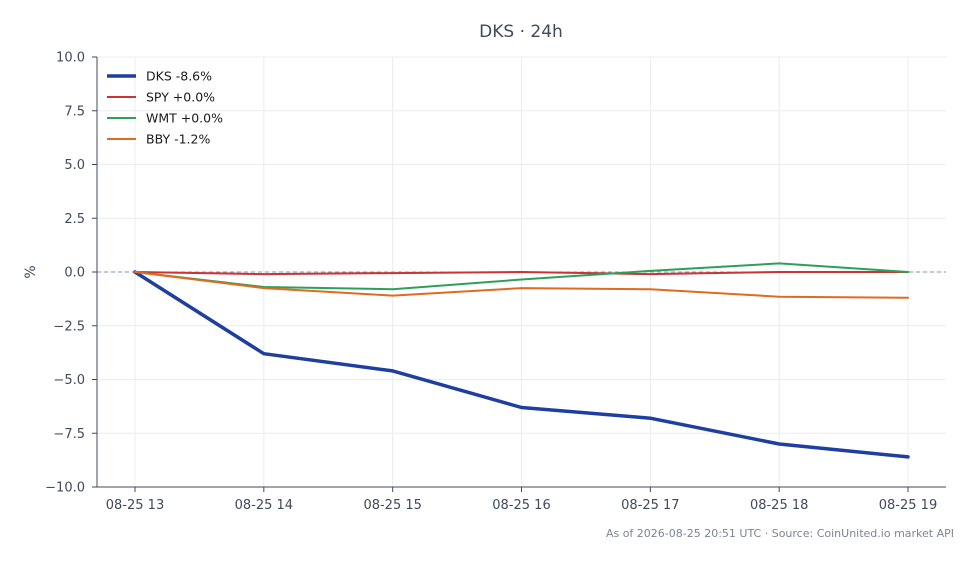 This screenshot has width=978, height=564. Describe the element at coordinates (69, 380) in the screenshot. I see `y-tick-label: −5.0` at that location.